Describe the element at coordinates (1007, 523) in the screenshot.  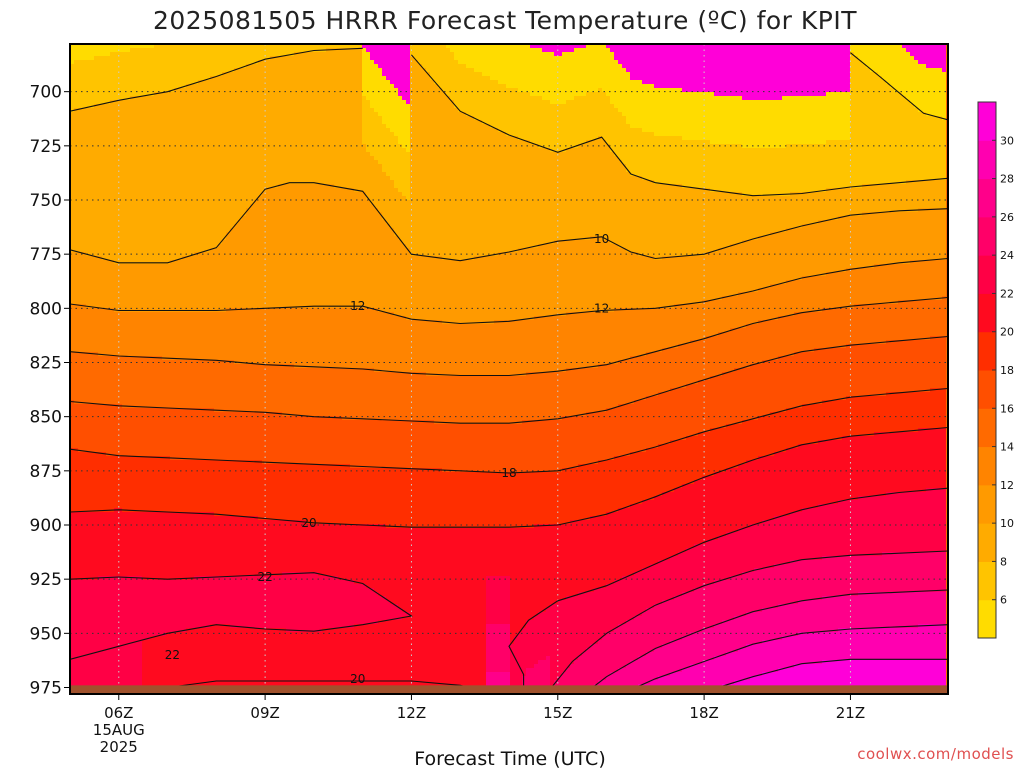
I see `colorbar-tick-label: 10` at that location.